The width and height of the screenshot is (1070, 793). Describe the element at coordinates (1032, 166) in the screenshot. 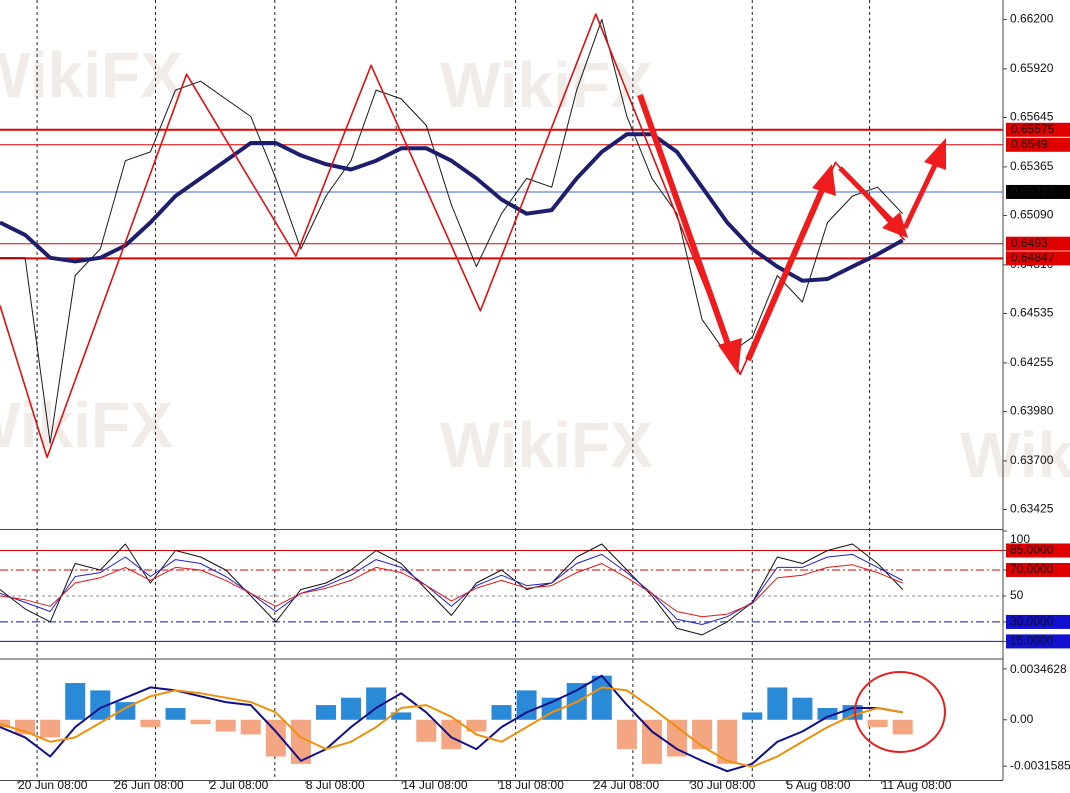

I see `y-tick-label: 0.65365` at that location.